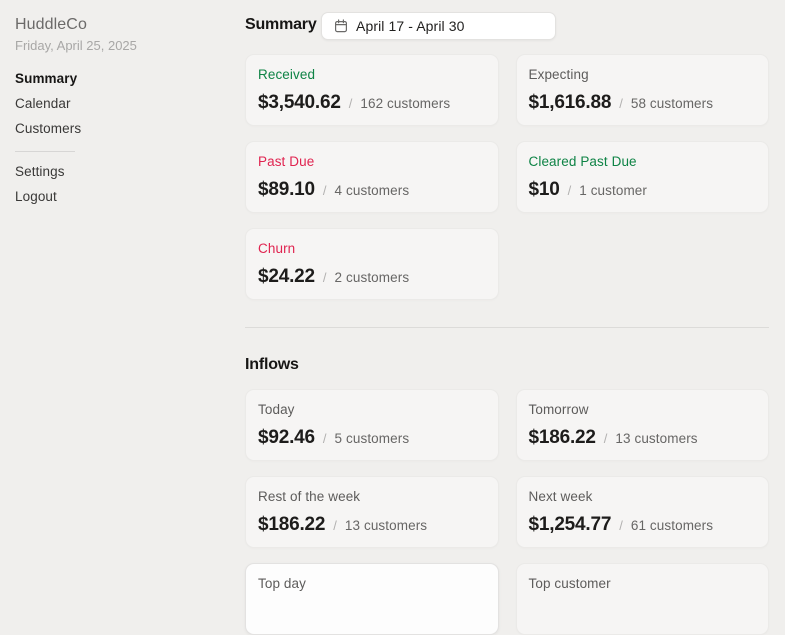 Image resolution: width=785 pixels, height=635 pixels. What do you see at coordinates (672, 103) in the screenshot?
I see `card-customers: 58 customers` at bounding box center [672, 103].